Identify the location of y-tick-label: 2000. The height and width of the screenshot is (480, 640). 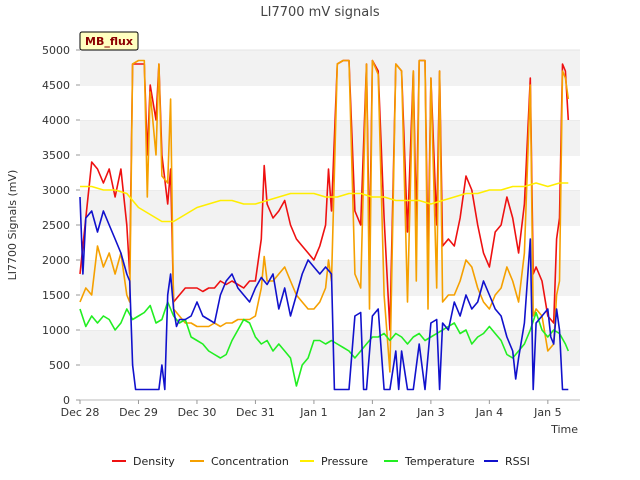
(56, 260).